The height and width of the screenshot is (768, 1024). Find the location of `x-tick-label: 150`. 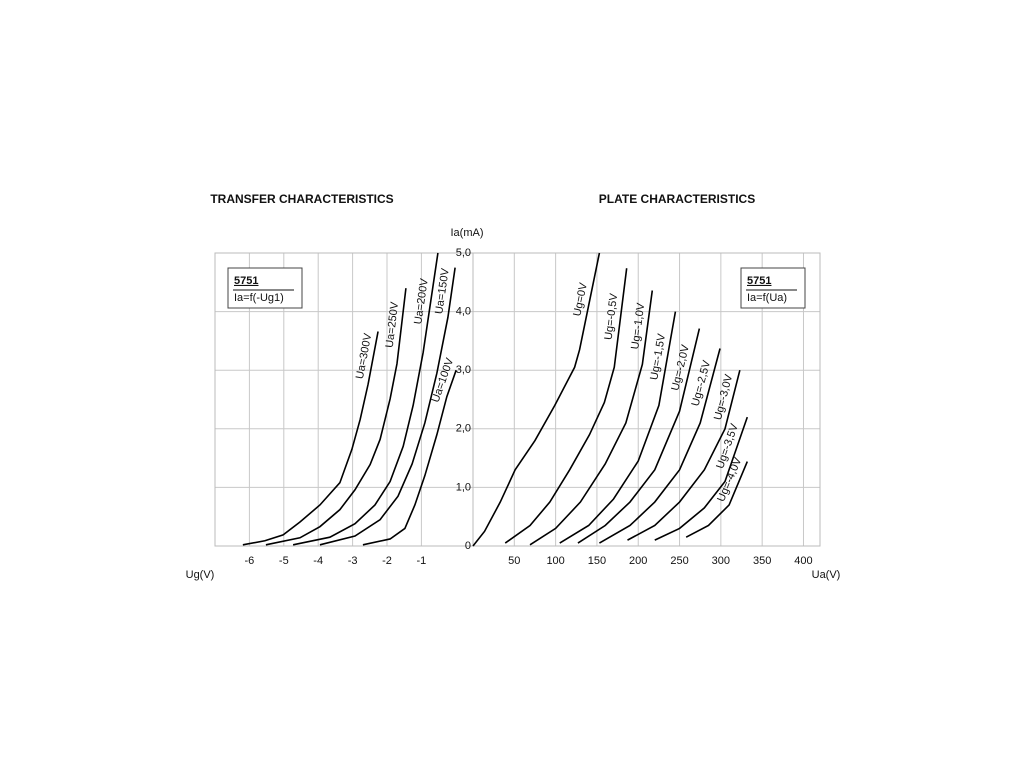

x-tick-label: 150 is located at coordinates (597, 561).